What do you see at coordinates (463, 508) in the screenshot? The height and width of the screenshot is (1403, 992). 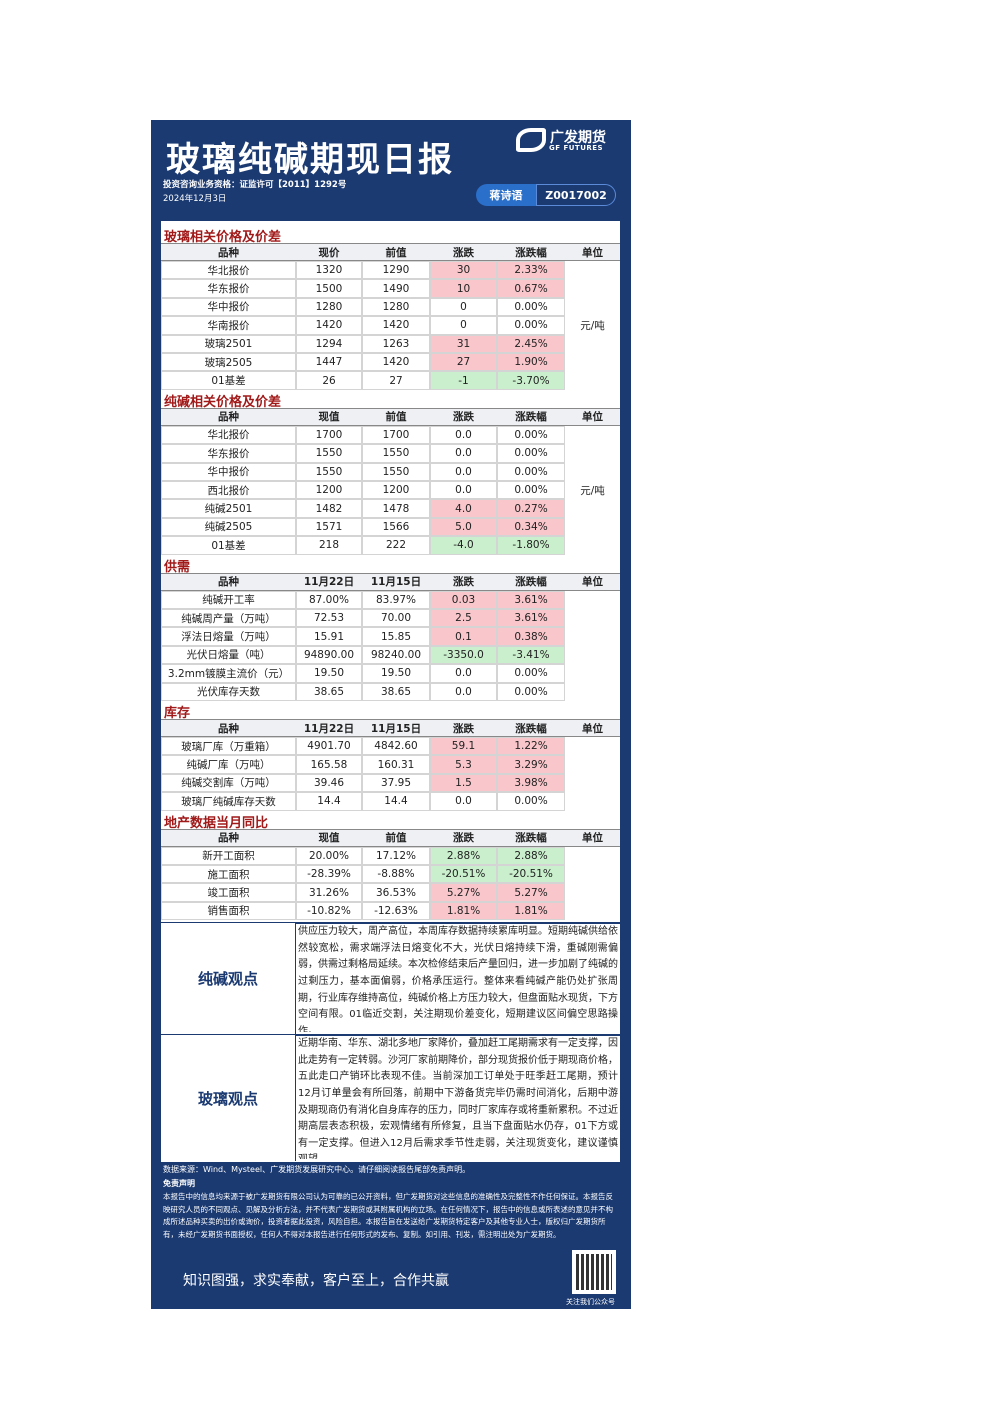 I see `table-cell: 4.0` at bounding box center [463, 508].